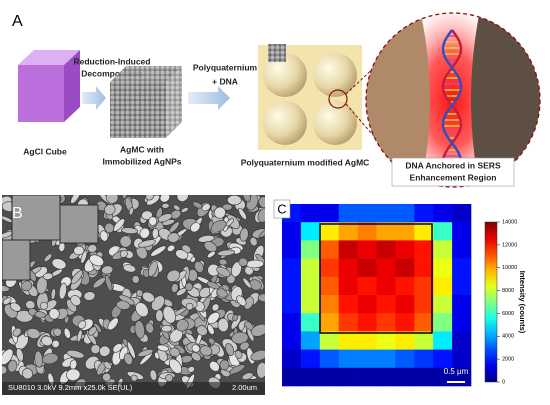  What do you see at coordinates (508, 337) in the screenshot?
I see `colorbar-tick-label: 4000` at bounding box center [508, 337].